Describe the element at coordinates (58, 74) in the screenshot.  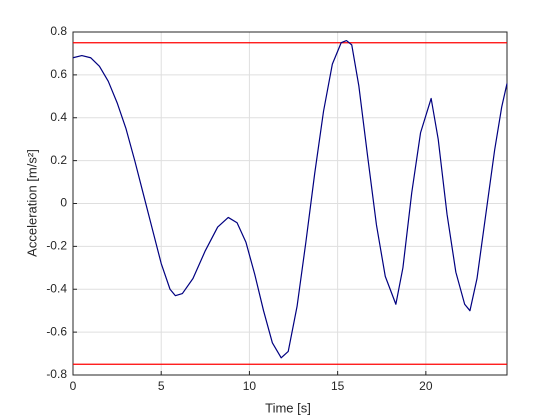
I see `y-tick-label: 0.6` at that location.